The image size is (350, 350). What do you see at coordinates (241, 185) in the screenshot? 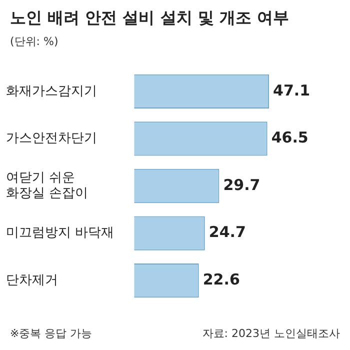
I see `data-label: 29.7` at bounding box center [241, 185].